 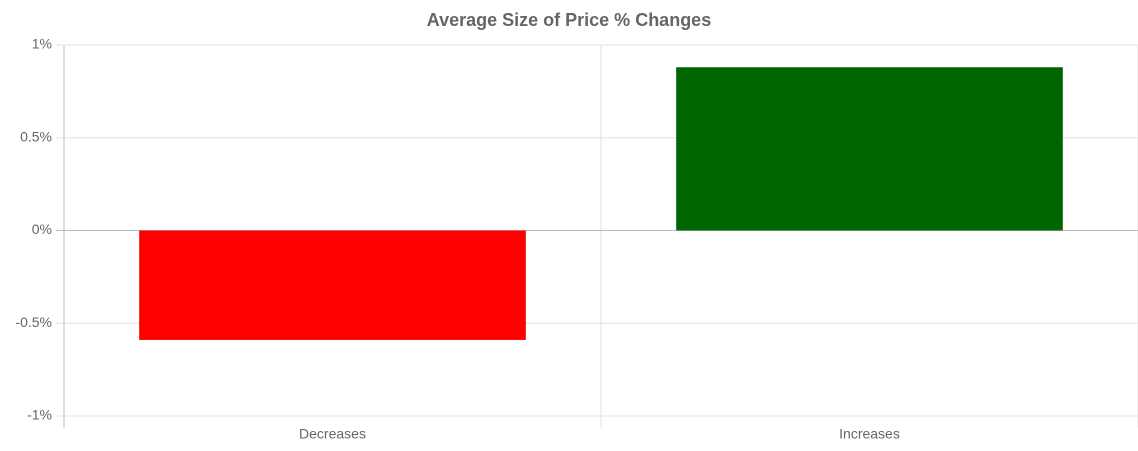 What do you see at coordinates (42, 44) in the screenshot?
I see `y-tick-label: 1%` at bounding box center [42, 44].